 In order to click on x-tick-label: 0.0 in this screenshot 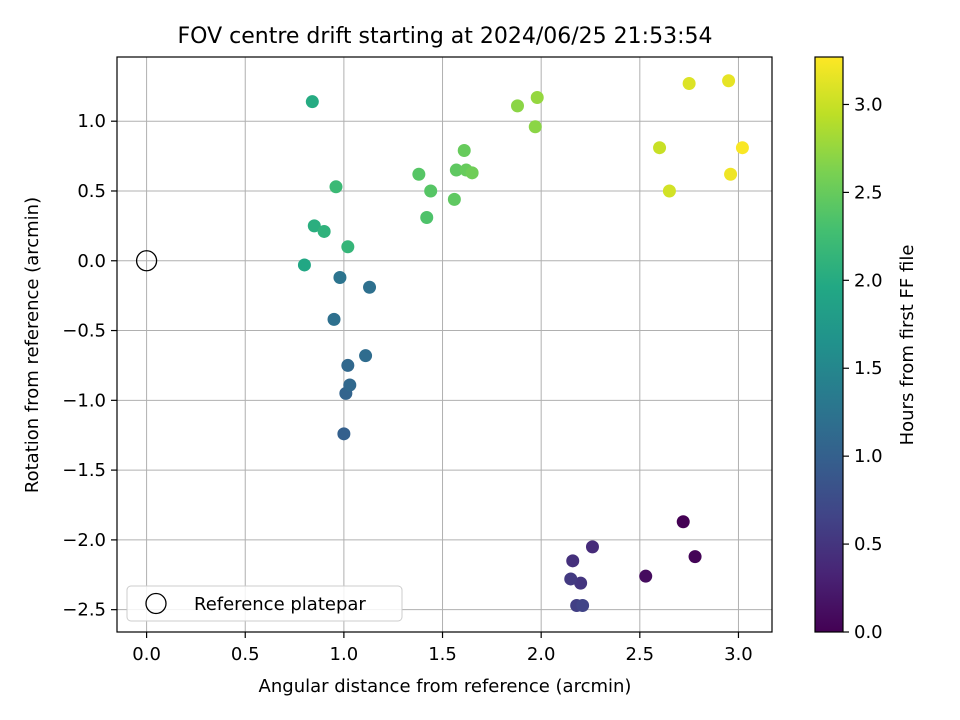, I will do `click(146, 654)`.